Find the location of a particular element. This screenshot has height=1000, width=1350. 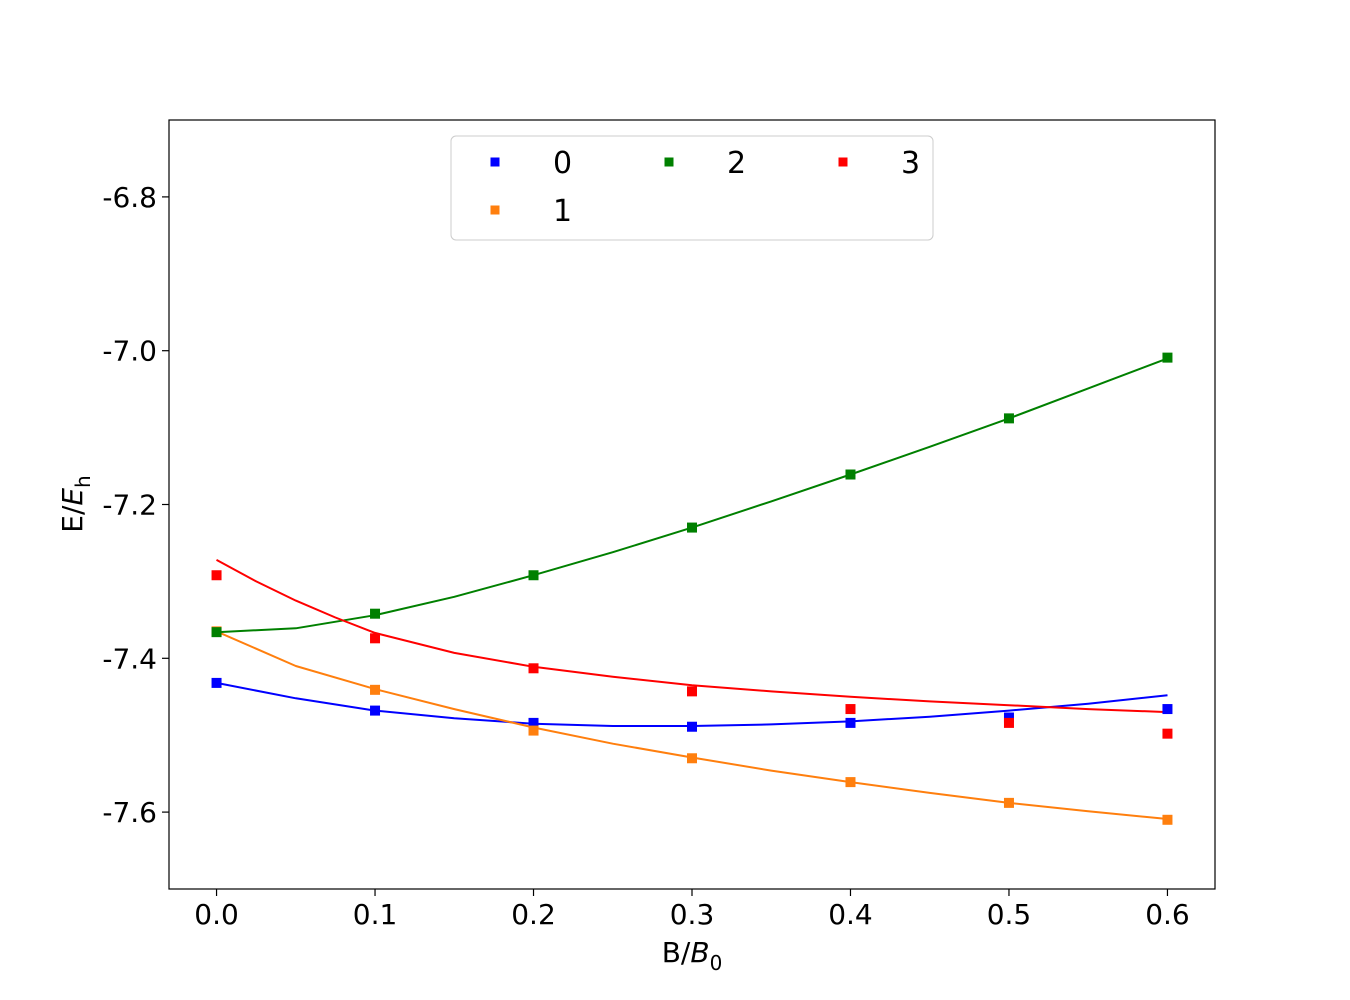

legend-box is located at coordinates (692, 188).